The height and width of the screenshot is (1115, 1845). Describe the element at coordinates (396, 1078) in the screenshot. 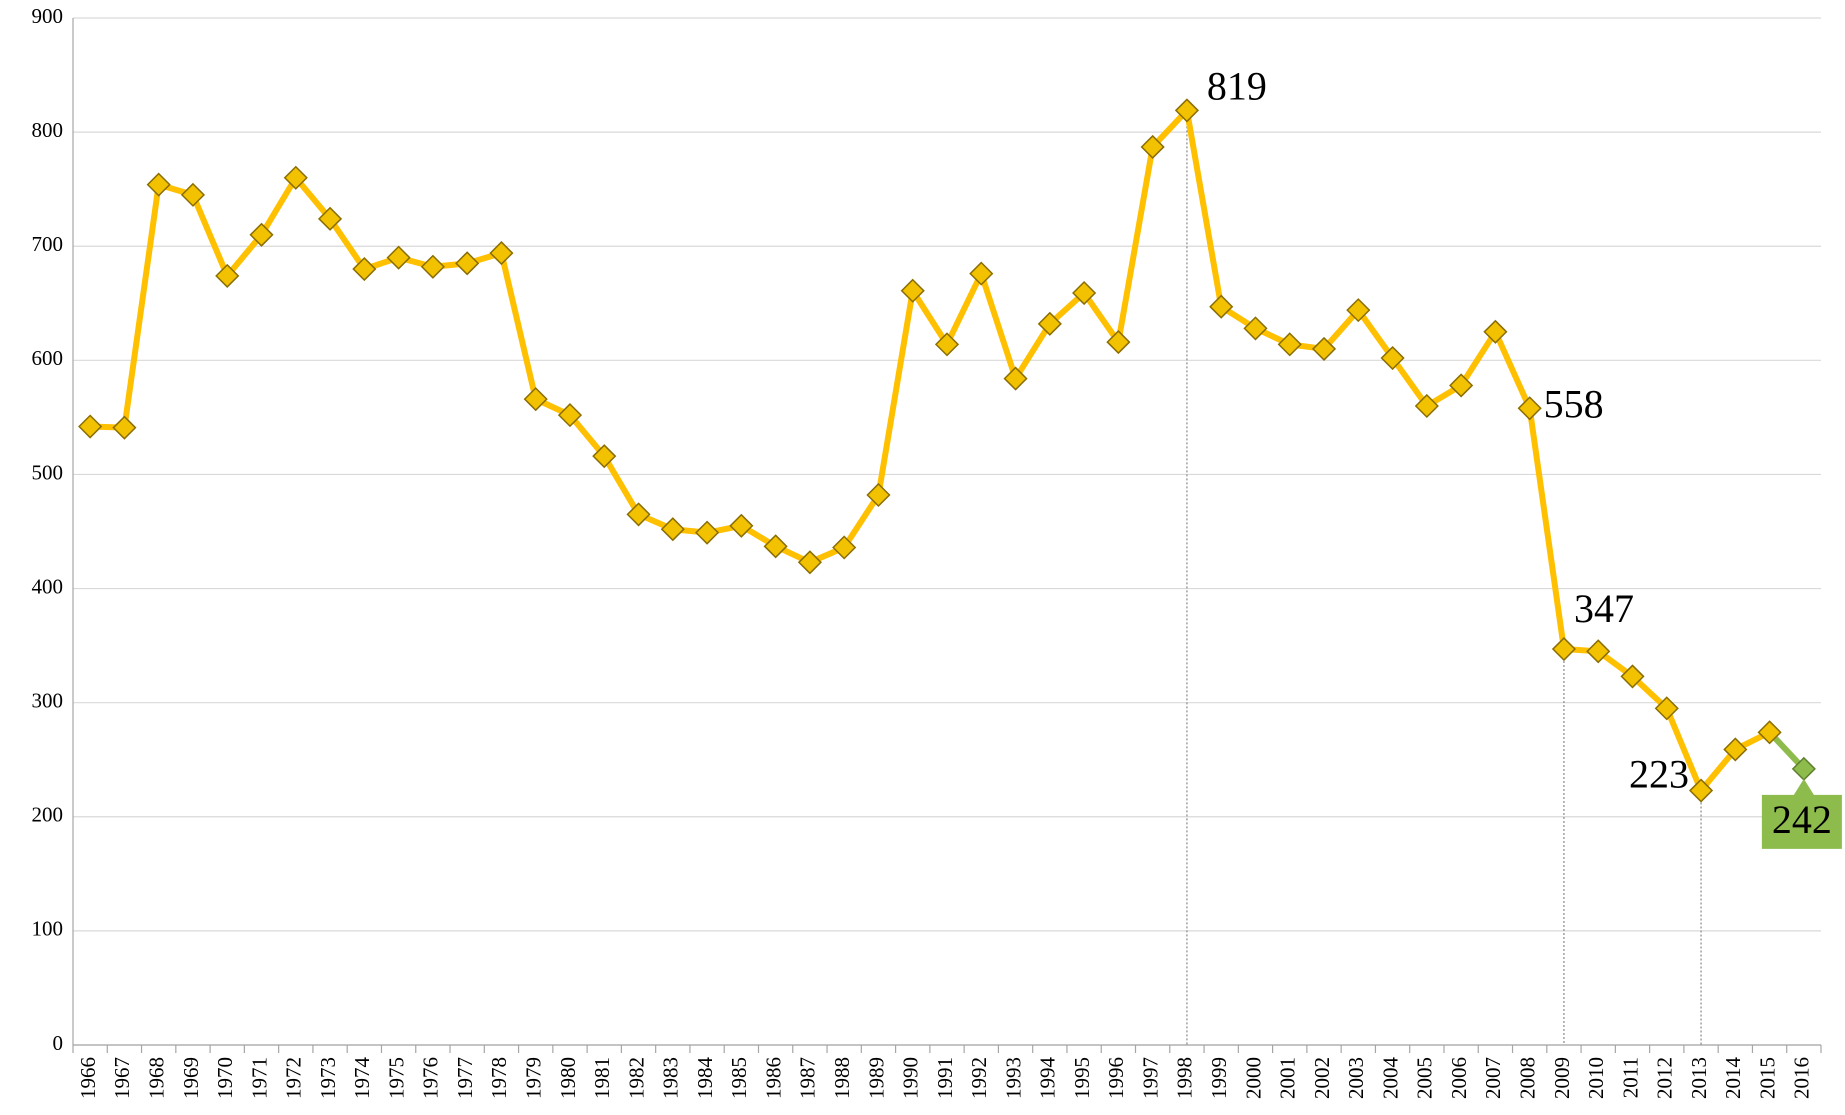

I see `x-tick-label: 1975` at that location.